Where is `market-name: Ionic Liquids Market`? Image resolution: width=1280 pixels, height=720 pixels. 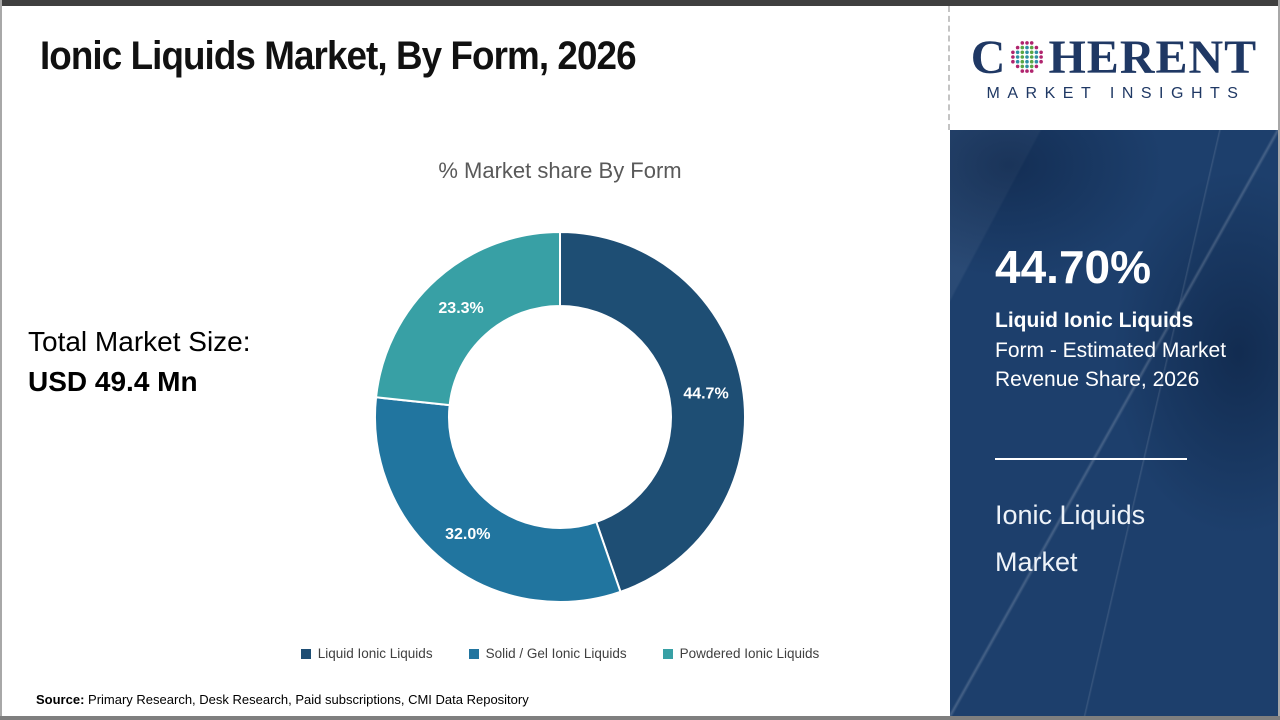
market-name: Ionic Liquids Market is located at coordinates (1070, 539).